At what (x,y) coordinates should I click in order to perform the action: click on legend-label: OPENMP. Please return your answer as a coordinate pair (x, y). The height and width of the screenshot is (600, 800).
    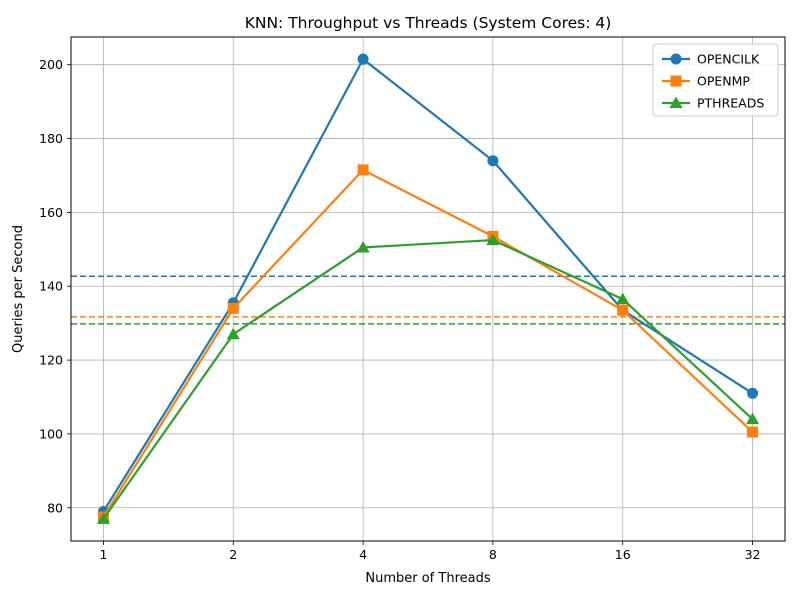
    Looking at the image, I should click on (723, 81).